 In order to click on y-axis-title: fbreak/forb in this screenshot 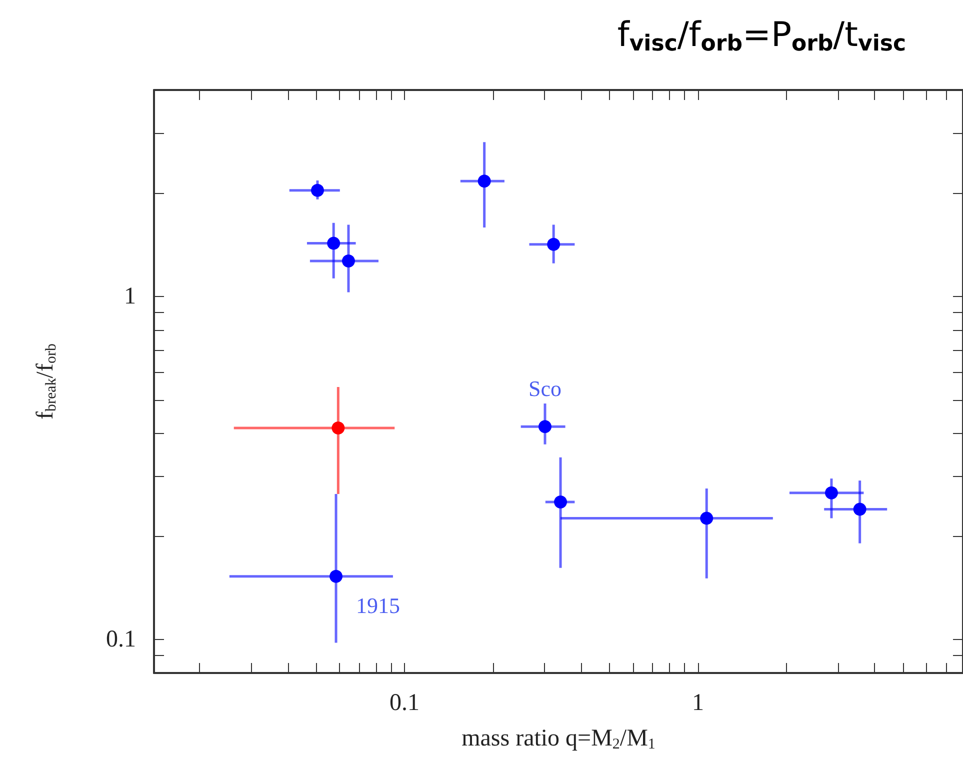, I will do `click(46, 382)`.